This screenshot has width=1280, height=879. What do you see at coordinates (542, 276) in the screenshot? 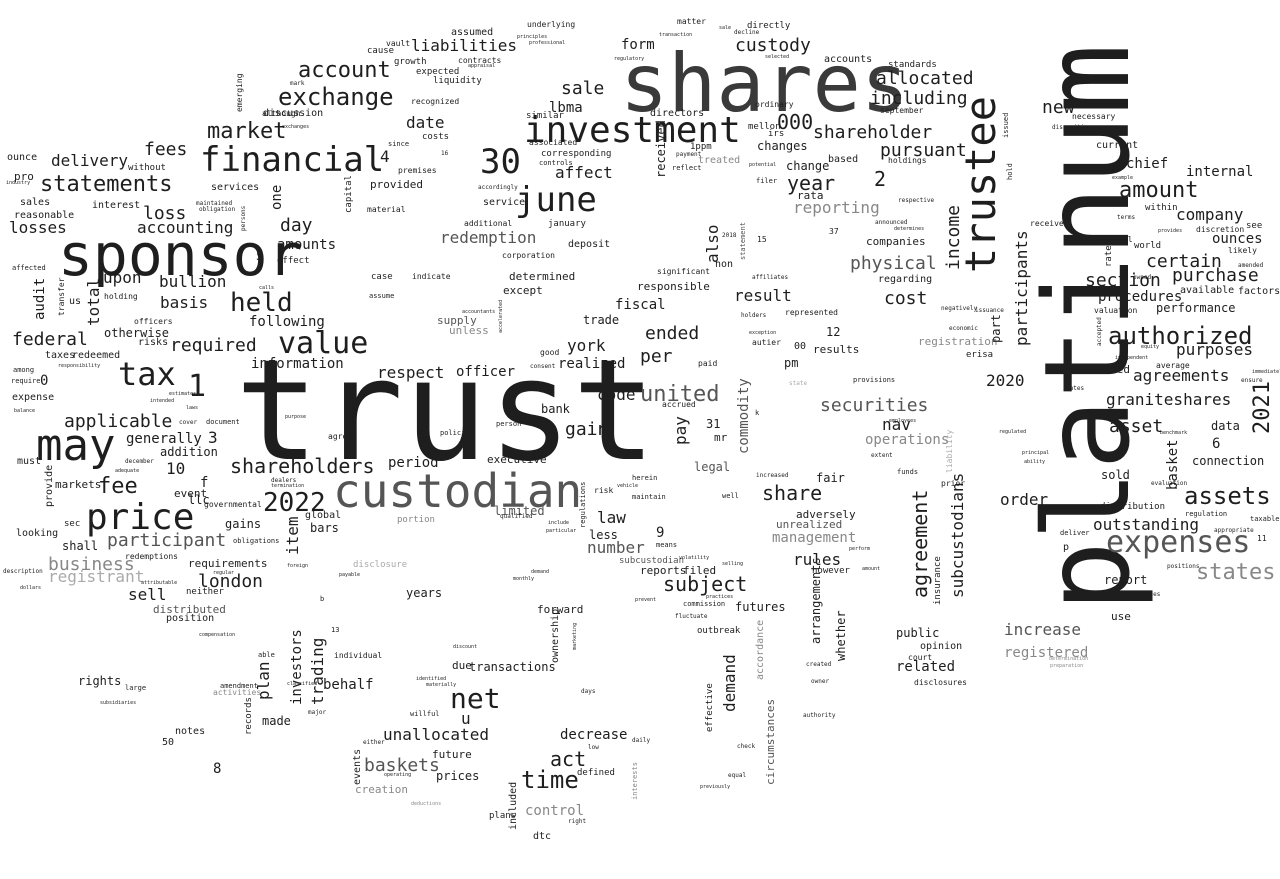
I see `word-determined: determined` at bounding box center [542, 276].